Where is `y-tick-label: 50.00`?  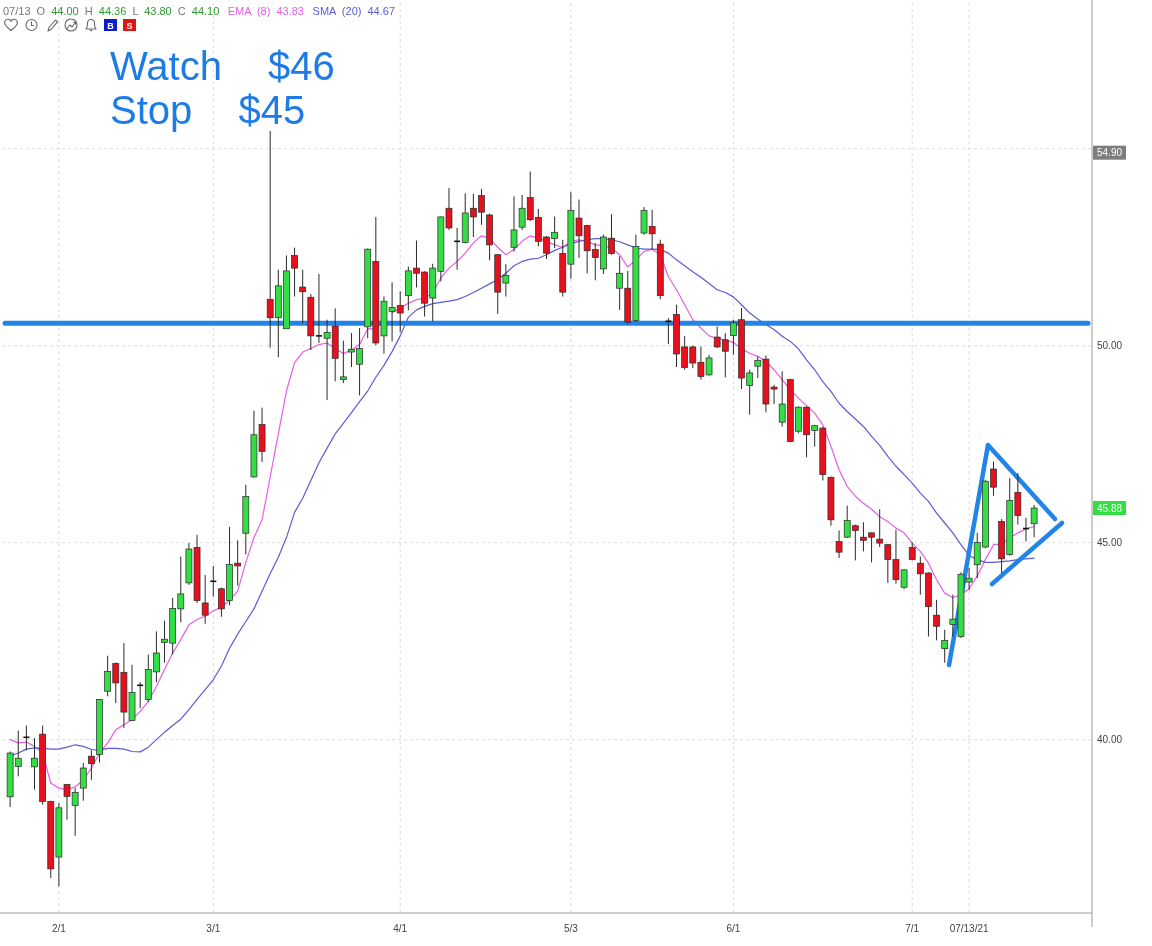
y-tick-label: 50.00 is located at coordinates (1110, 346).